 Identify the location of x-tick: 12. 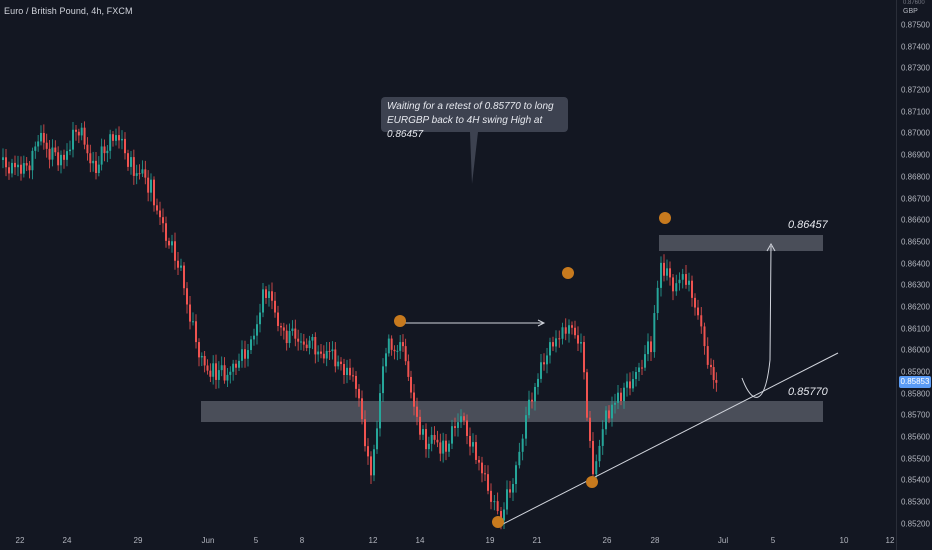
(373, 540).